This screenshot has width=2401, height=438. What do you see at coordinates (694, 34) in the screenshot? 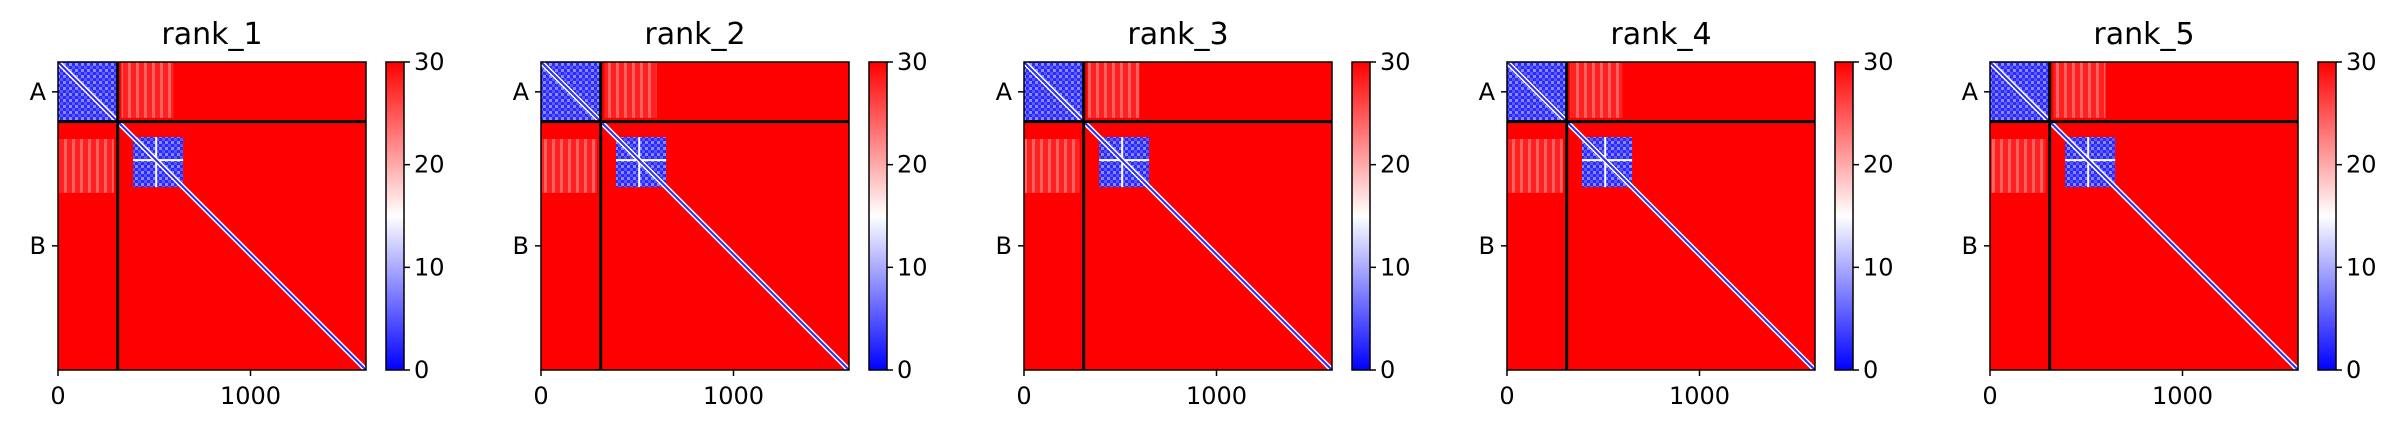
I see `panel-title: rank_2` at bounding box center [694, 34].